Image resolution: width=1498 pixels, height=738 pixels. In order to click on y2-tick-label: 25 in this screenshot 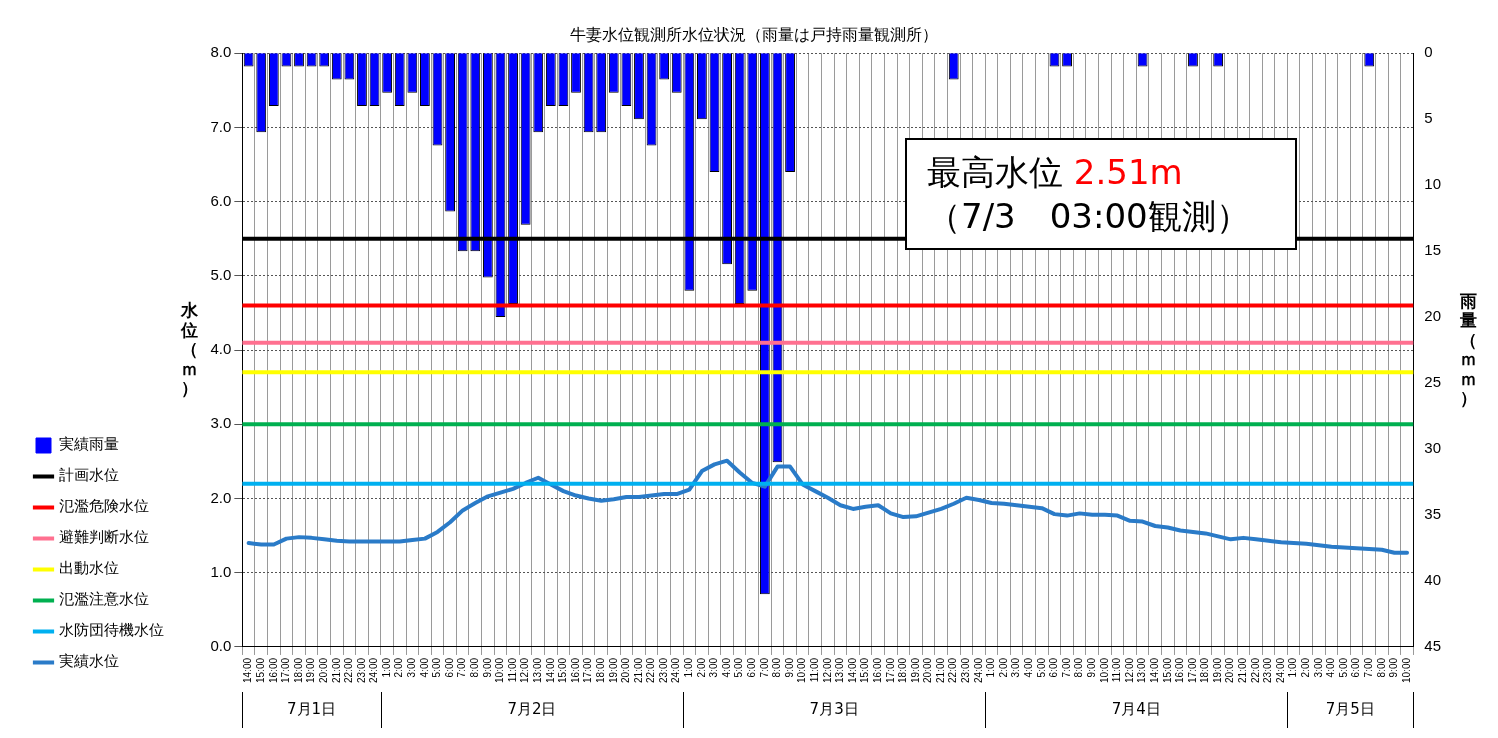, I will do `click(1432, 382)`.